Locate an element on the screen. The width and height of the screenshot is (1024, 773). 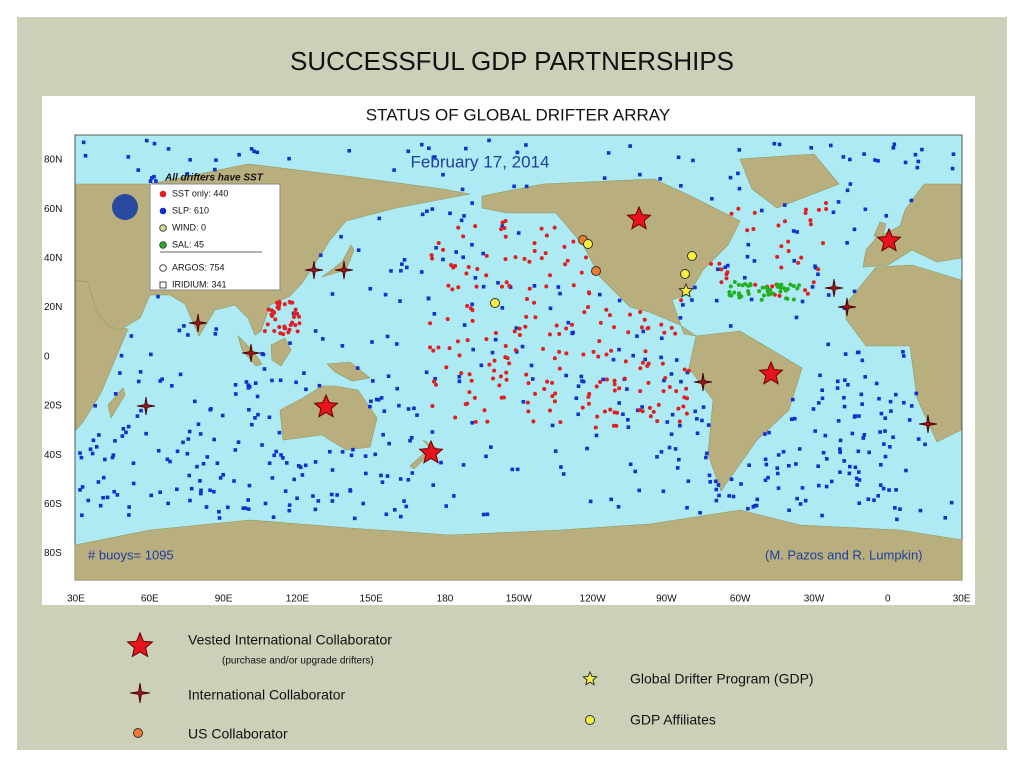
lat-label: 80S is located at coordinates (53, 553).